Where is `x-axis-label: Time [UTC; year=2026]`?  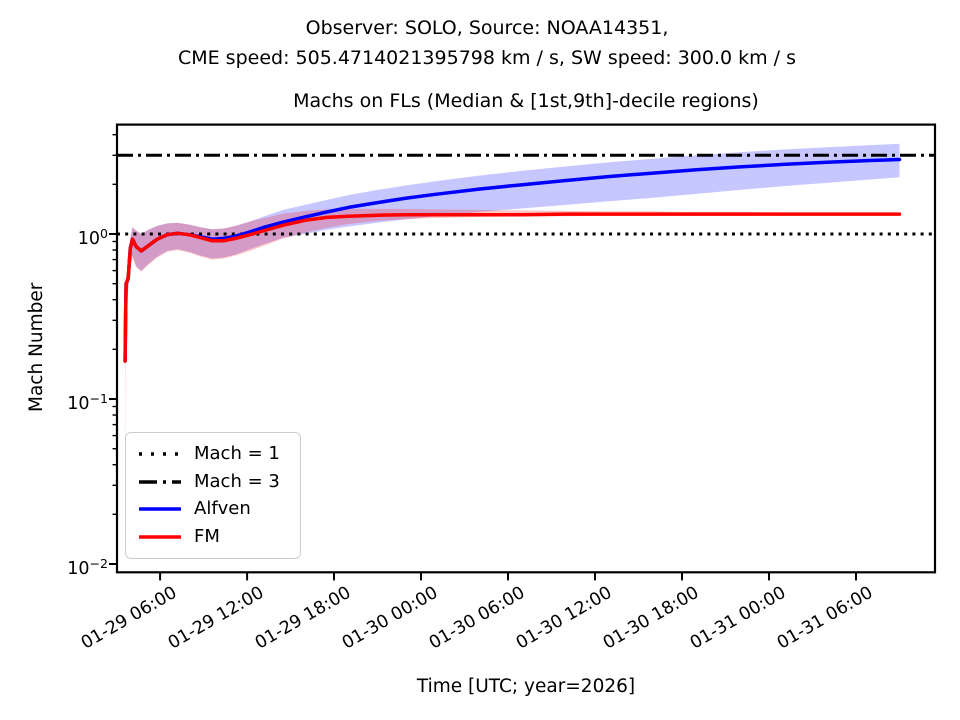 x-axis-label: Time [UTC; year=2026] is located at coordinates (526, 686).